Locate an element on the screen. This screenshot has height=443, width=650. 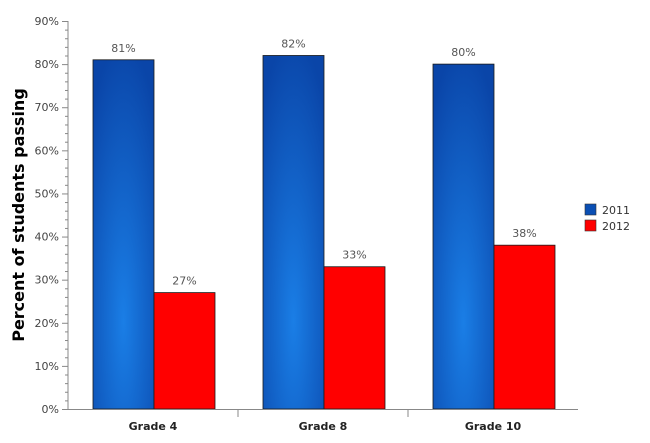
y-axis: 0% 10% 20% 30% 40% 50% 60% 70% 80% 90% is located at coordinates (52, 215).